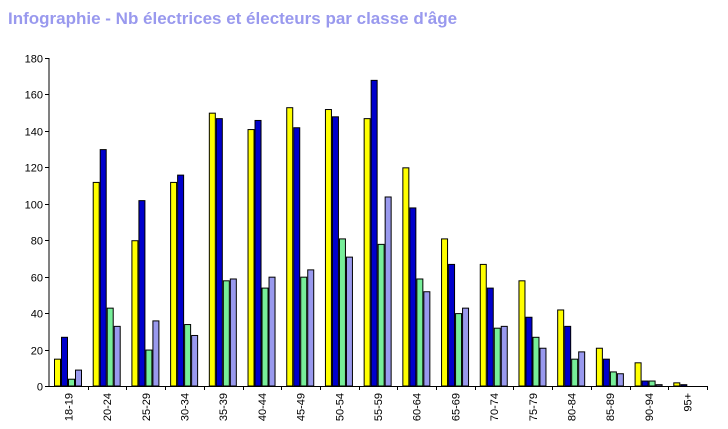  Describe the element at coordinates (34, 60) in the screenshot. I see `y-tick-label: 180` at that location.